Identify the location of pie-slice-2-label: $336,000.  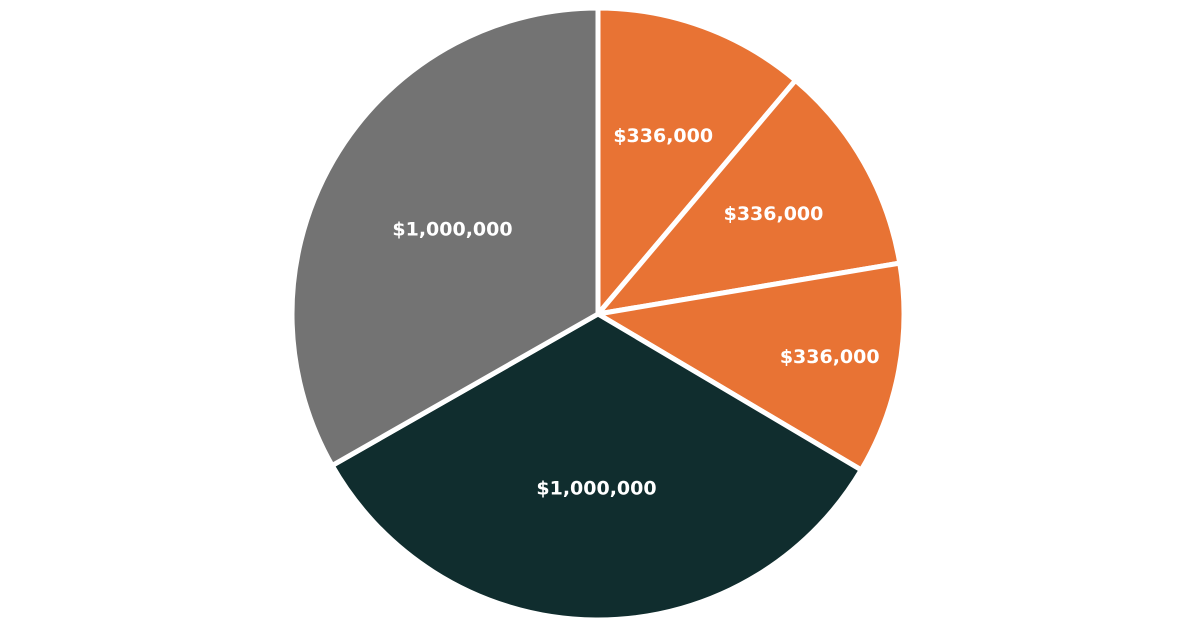
(774, 214).